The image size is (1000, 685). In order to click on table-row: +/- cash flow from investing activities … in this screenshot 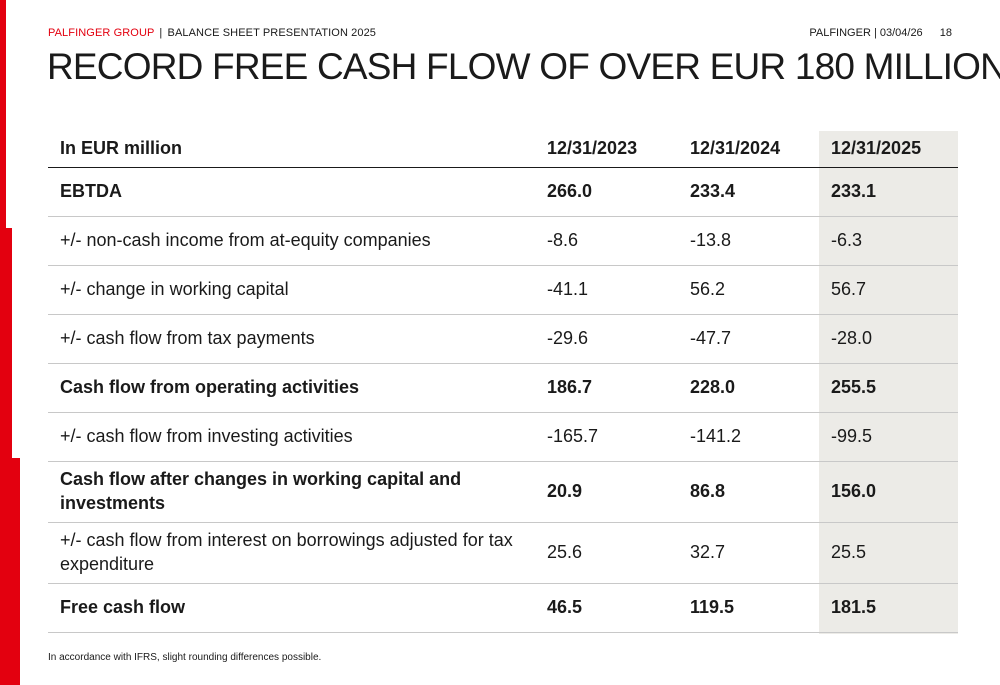, I will do `click(503, 437)`.